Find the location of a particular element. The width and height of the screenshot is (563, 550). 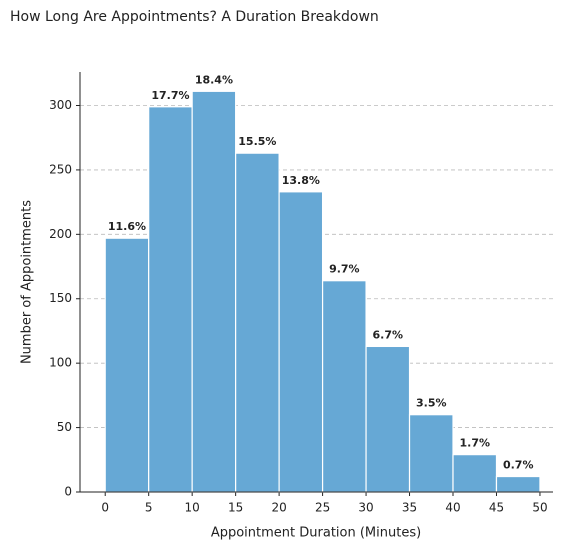

bar-label: 13.8% is located at coordinates (301, 180).